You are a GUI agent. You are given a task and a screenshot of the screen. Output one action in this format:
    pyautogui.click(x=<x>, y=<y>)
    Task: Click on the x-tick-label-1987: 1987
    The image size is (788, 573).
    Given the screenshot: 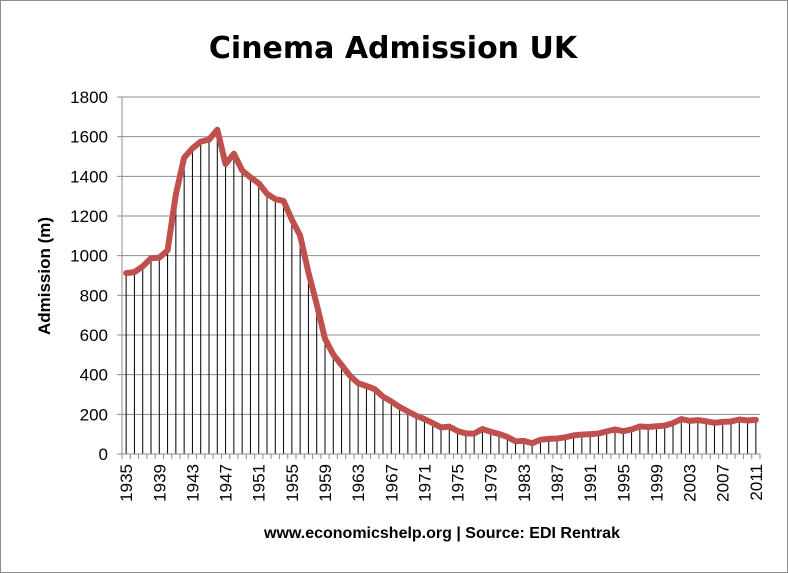 What is the action you would take?
    pyautogui.click(x=557, y=483)
    